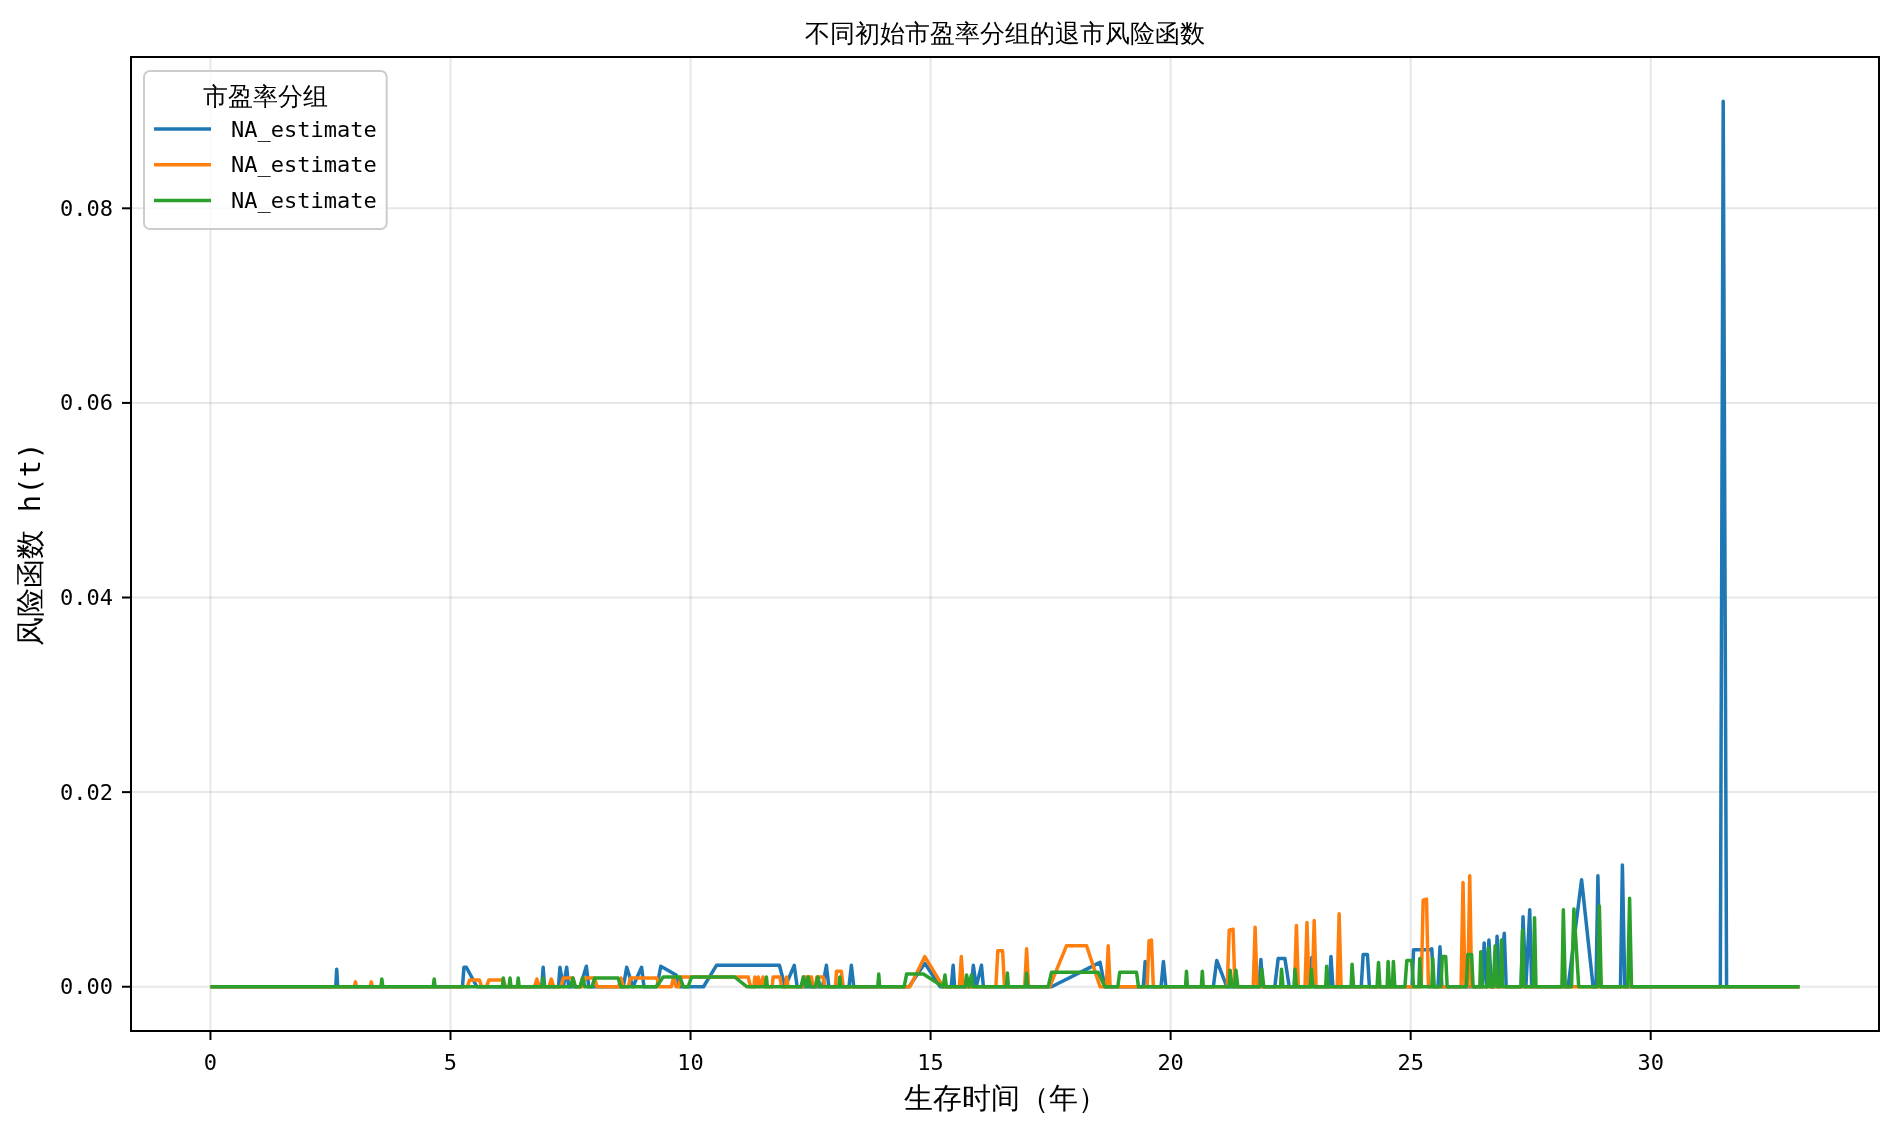 This screenshot has width=1898, height=1133. What do you see at coordinates (86, 987) in the screenshot?
I see `y-tick-label: 0.00` at bounding box center [86, 987].